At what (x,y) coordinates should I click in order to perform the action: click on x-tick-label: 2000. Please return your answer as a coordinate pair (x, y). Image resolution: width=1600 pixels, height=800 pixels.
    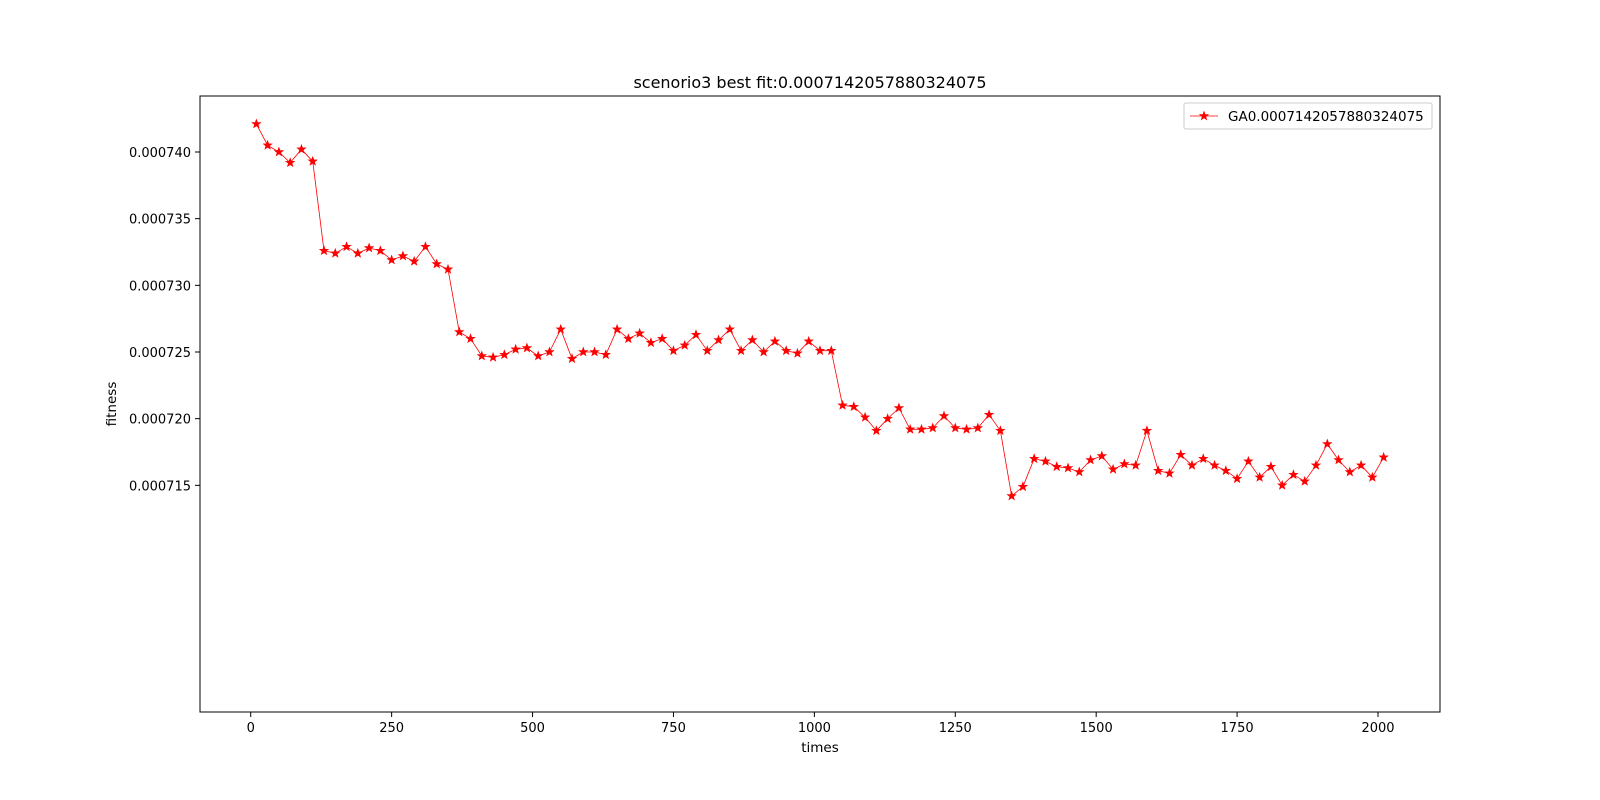
    Looking at the image, I should click on (1377, 728).